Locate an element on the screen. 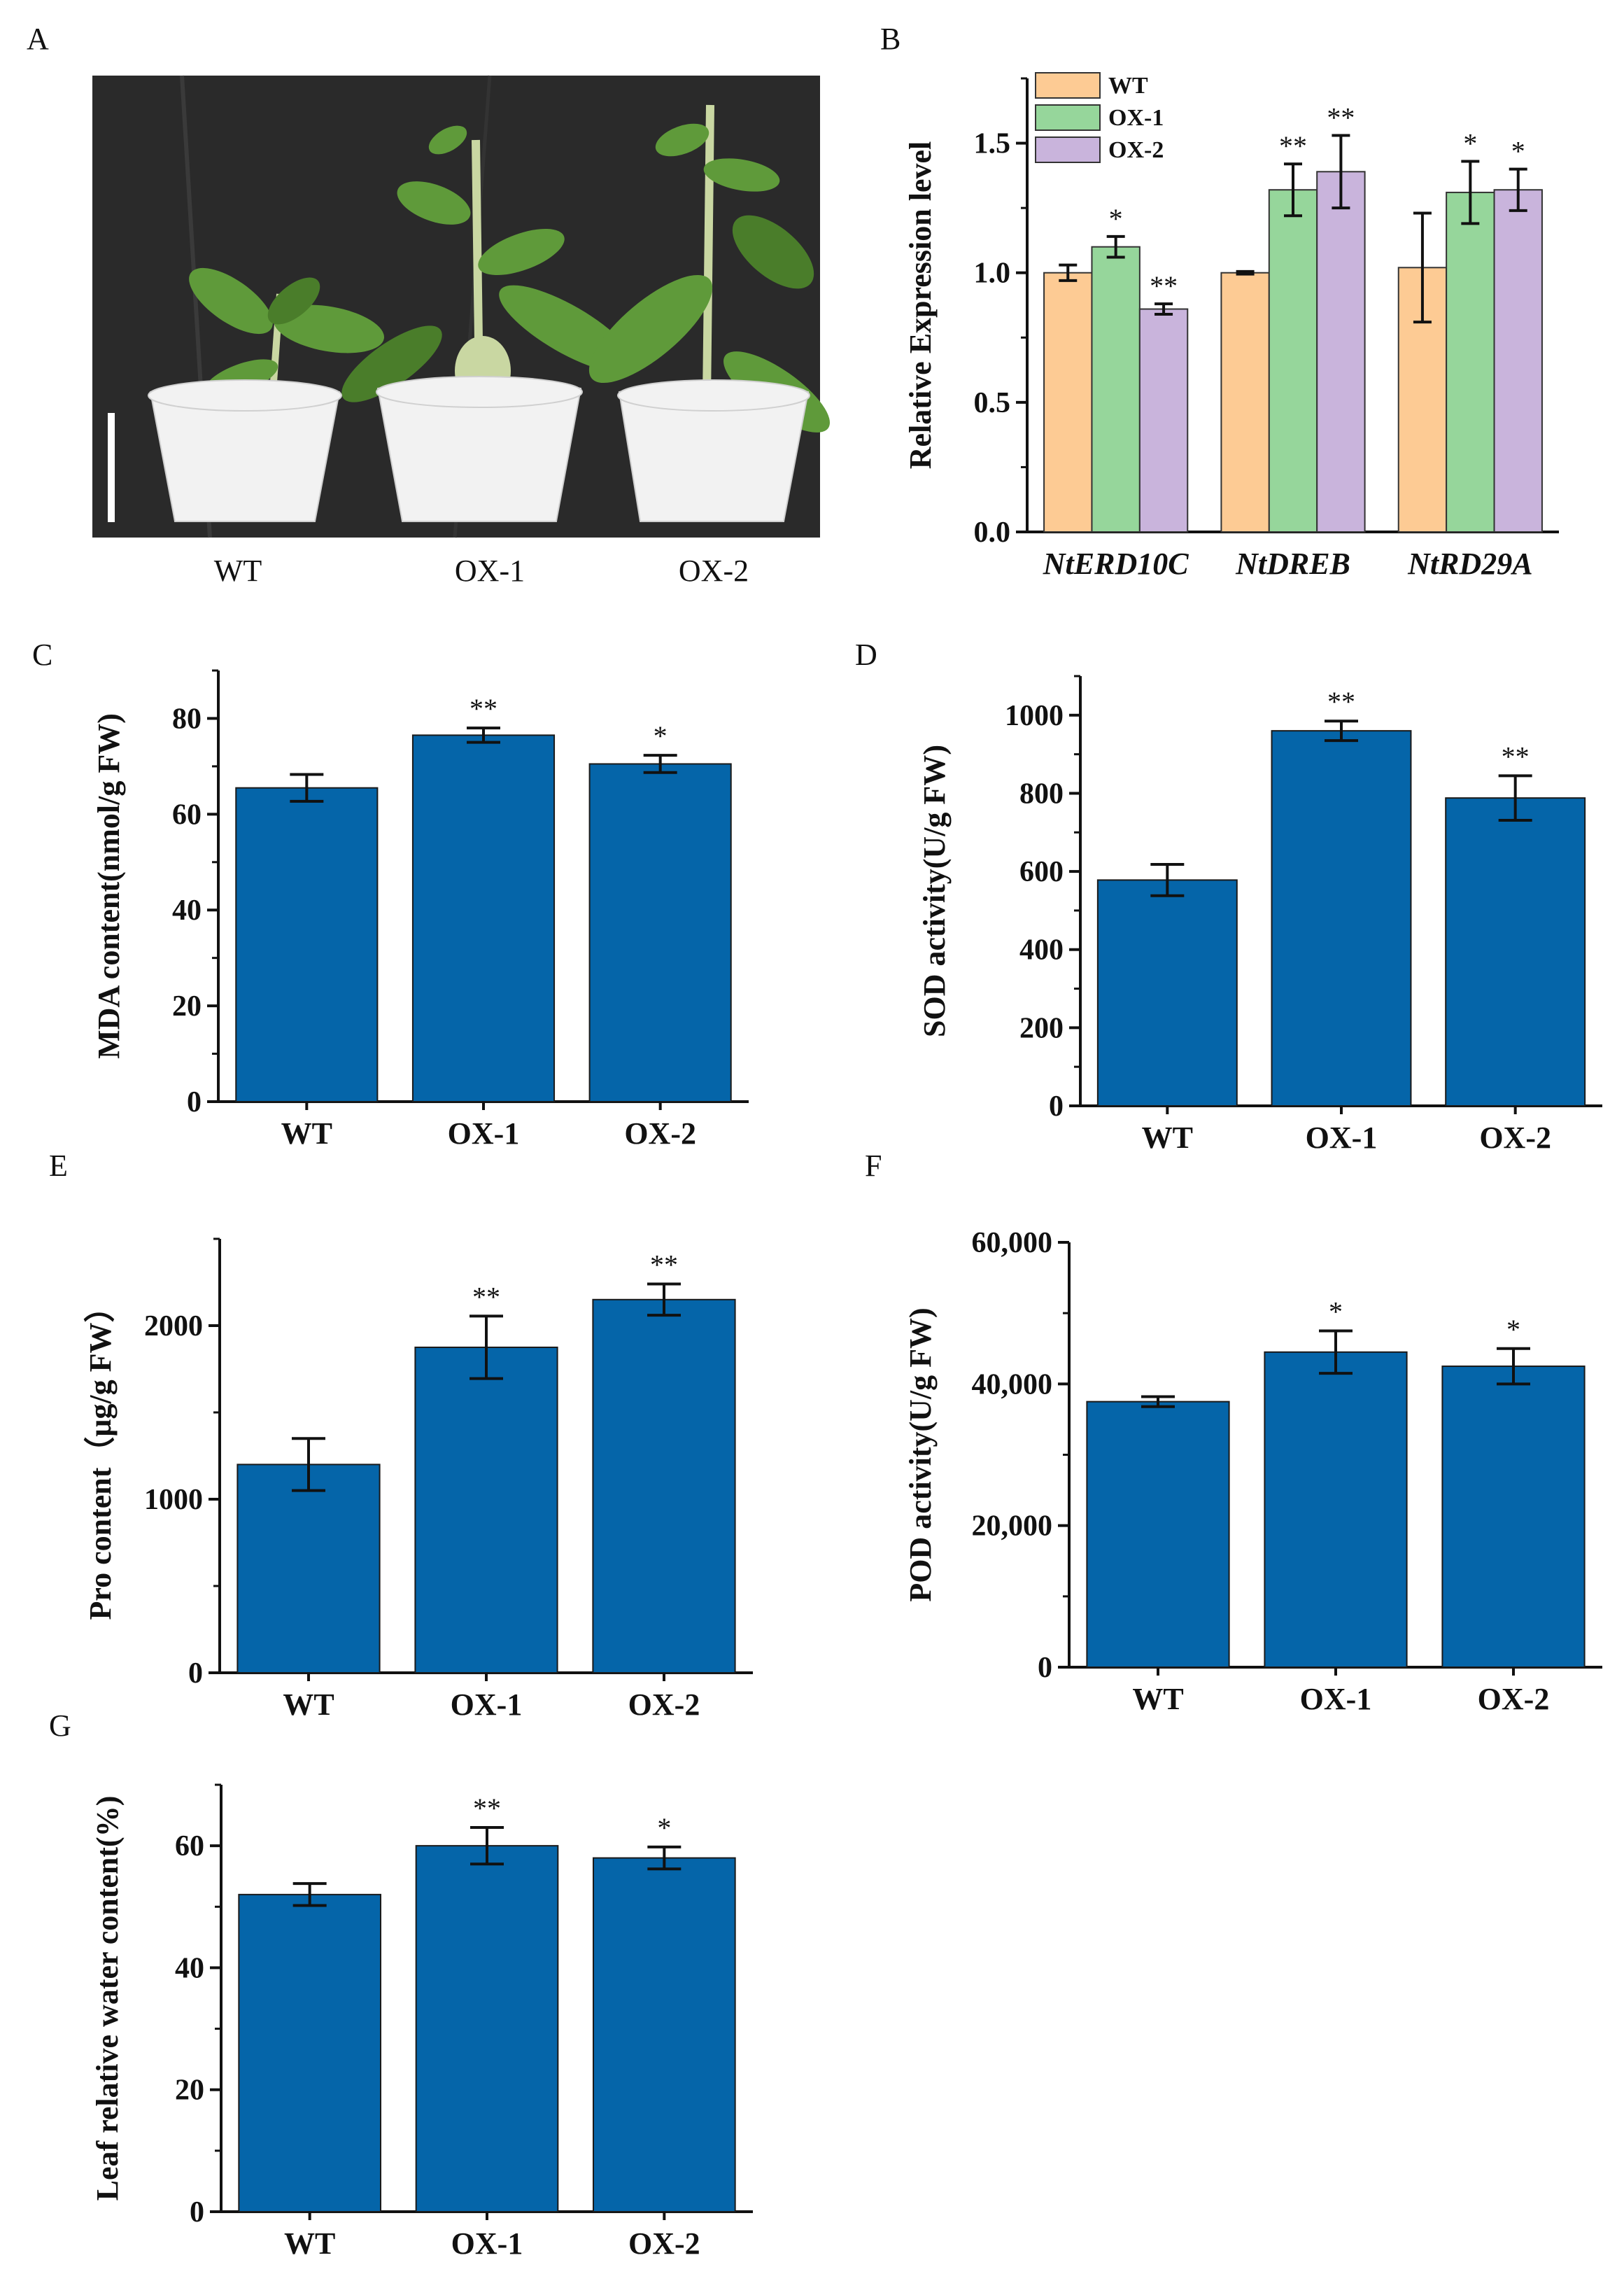 The width and height of the screenshot is (1624, 2274). y-axis-label: SOD activity(U/g FW) is located at coordinates (935, 891).